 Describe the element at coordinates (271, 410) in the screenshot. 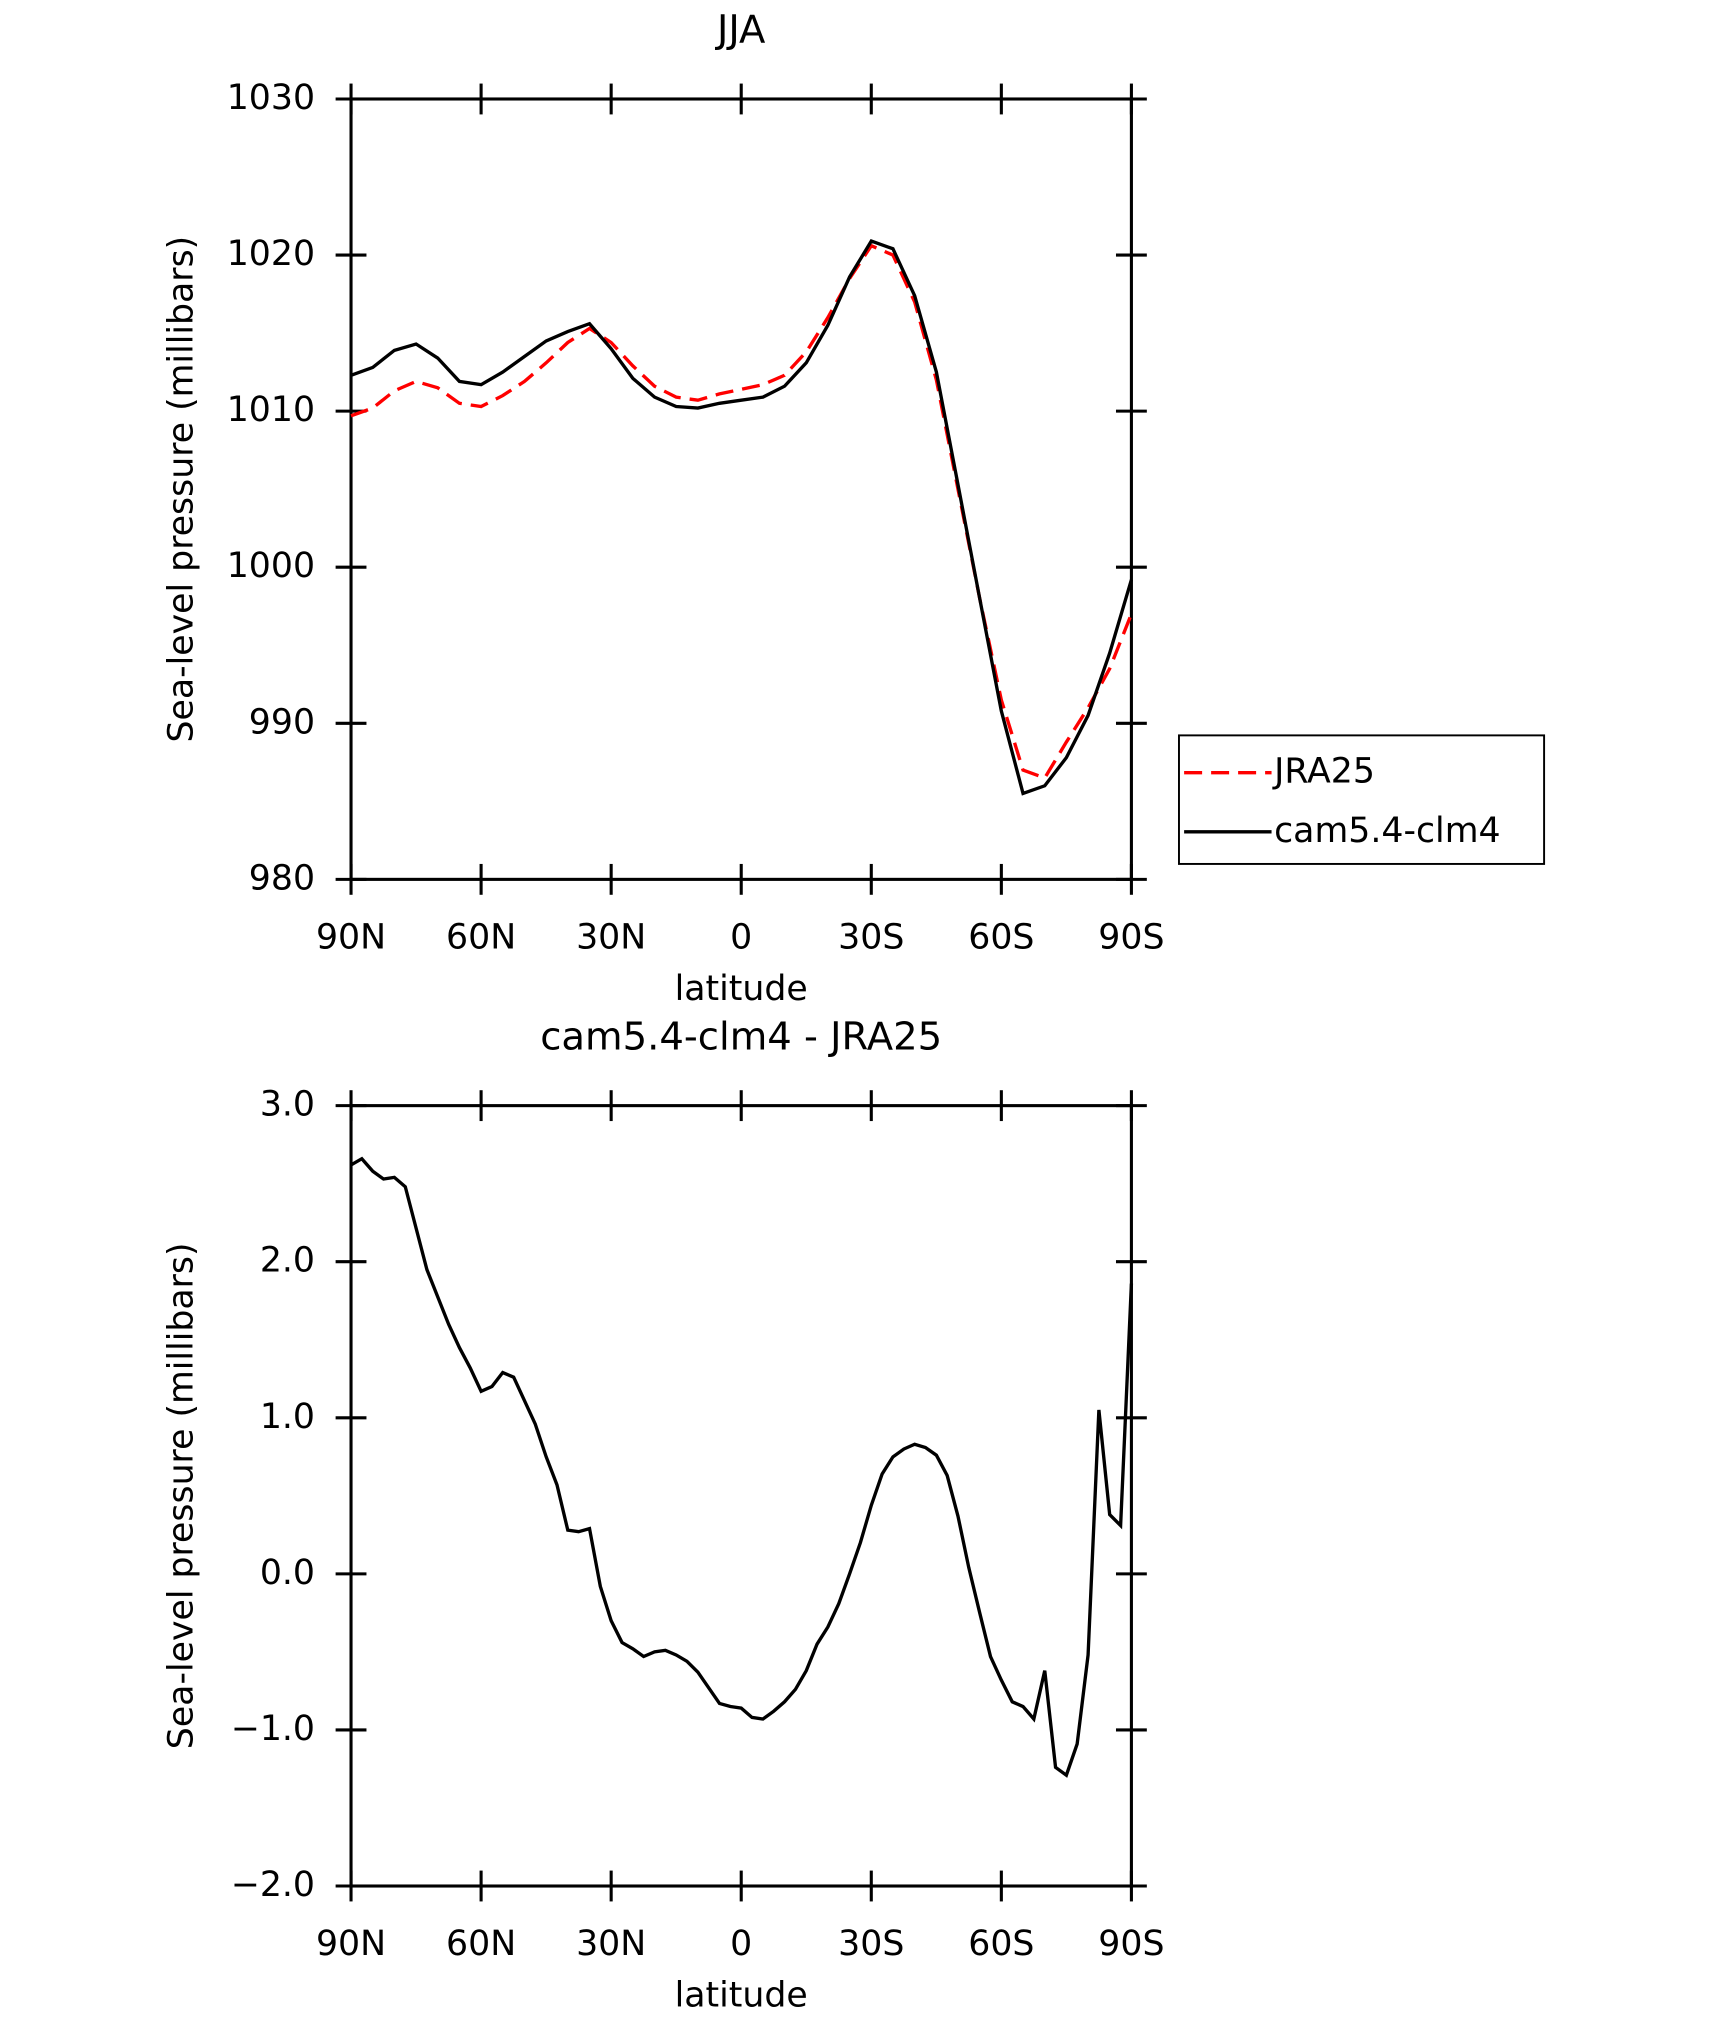

I see `y-tick-label: 1010` at that location.